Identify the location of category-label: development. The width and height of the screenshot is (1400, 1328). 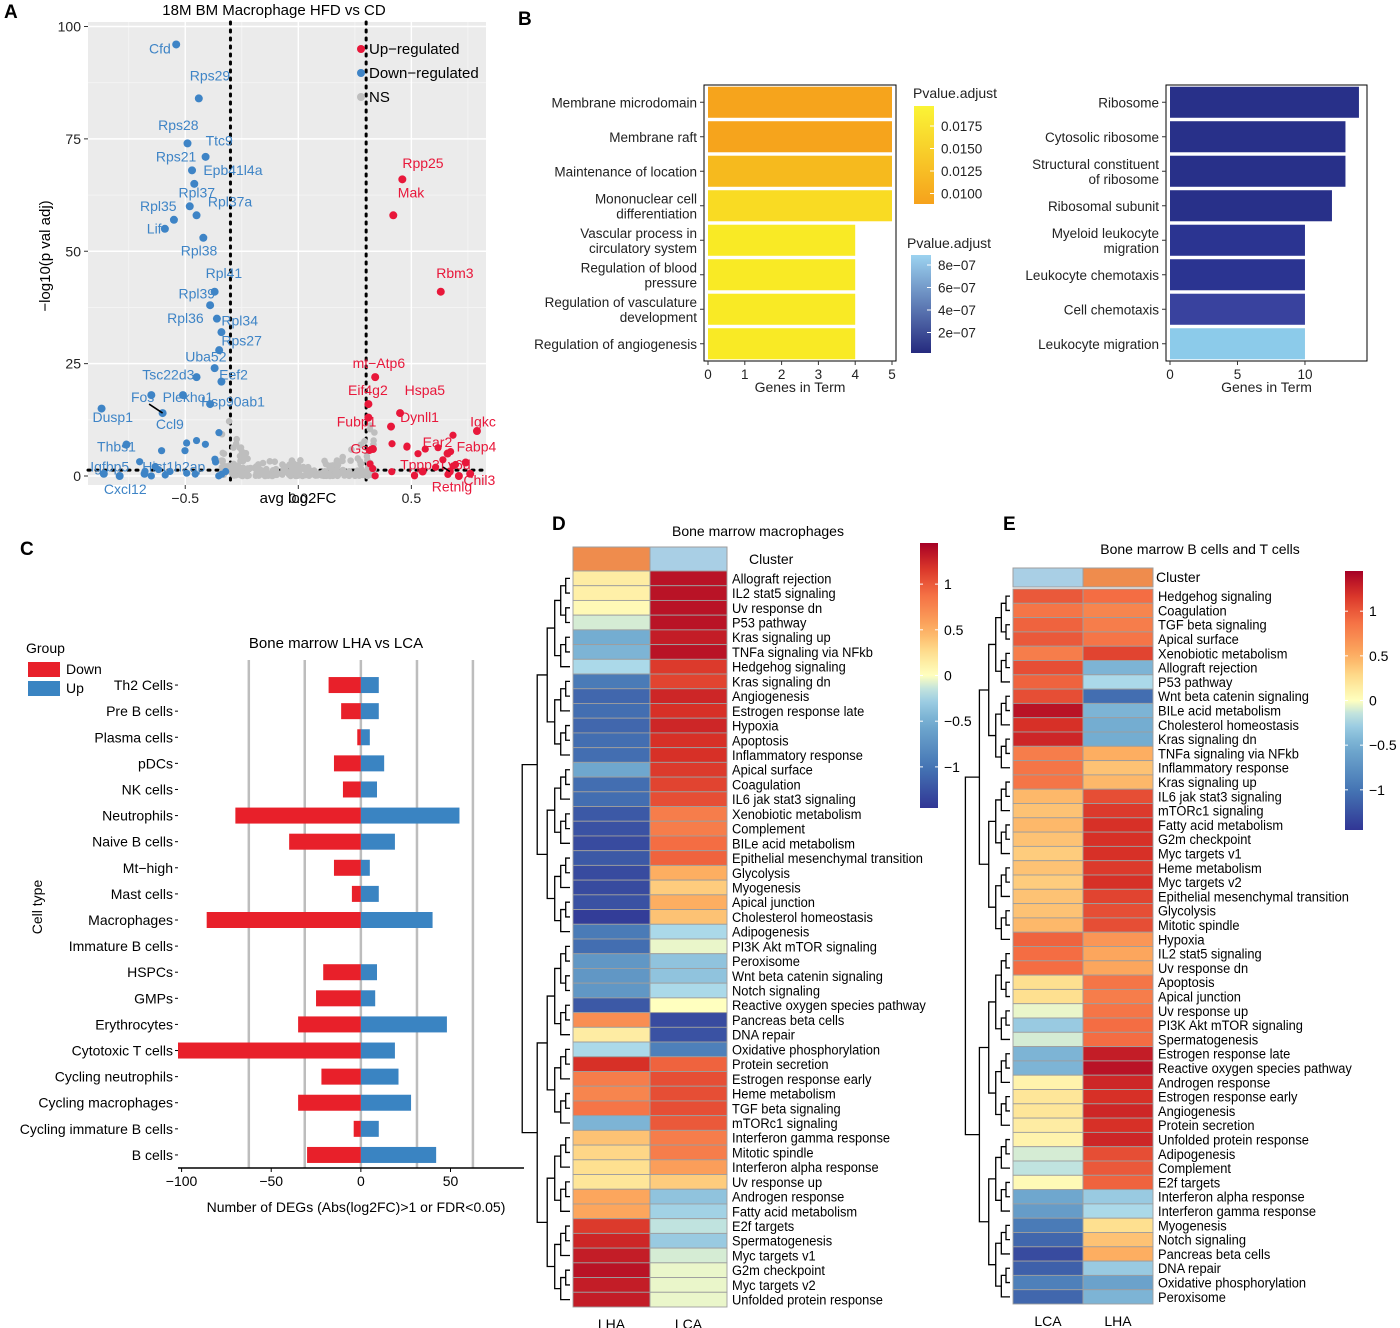
(659, 317).